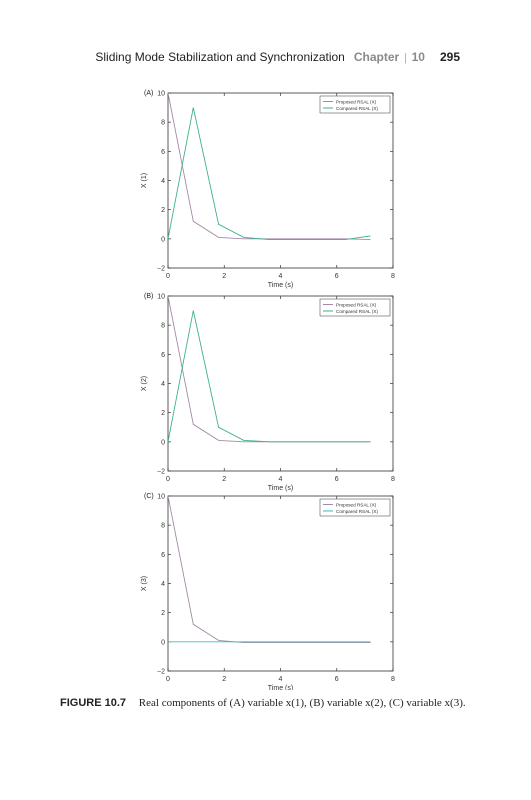 The height and width of the screenshot is (800, 531). Describe the element at coordinates (148, 93) in the screenshot. I see `panel-label: (A)` at that location.